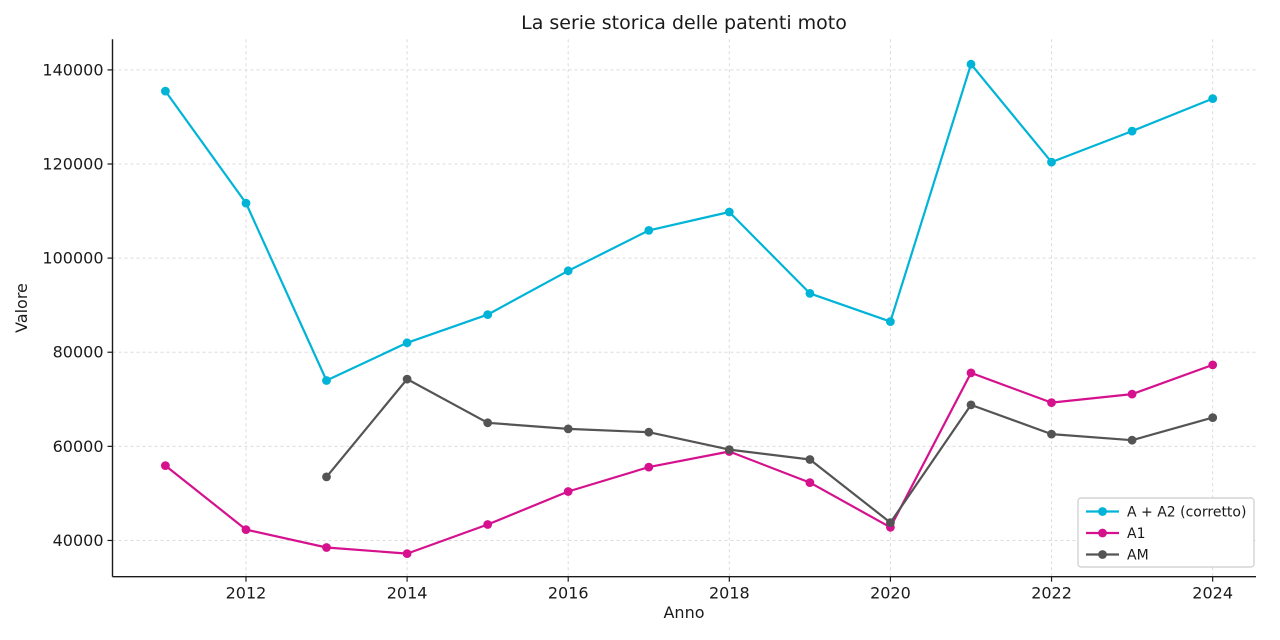 The height and width of the screenshot is (640, 1280). Describe the element at coordinates (1138, 556) in the screenshot. I see `legend-label: AM` at that location.